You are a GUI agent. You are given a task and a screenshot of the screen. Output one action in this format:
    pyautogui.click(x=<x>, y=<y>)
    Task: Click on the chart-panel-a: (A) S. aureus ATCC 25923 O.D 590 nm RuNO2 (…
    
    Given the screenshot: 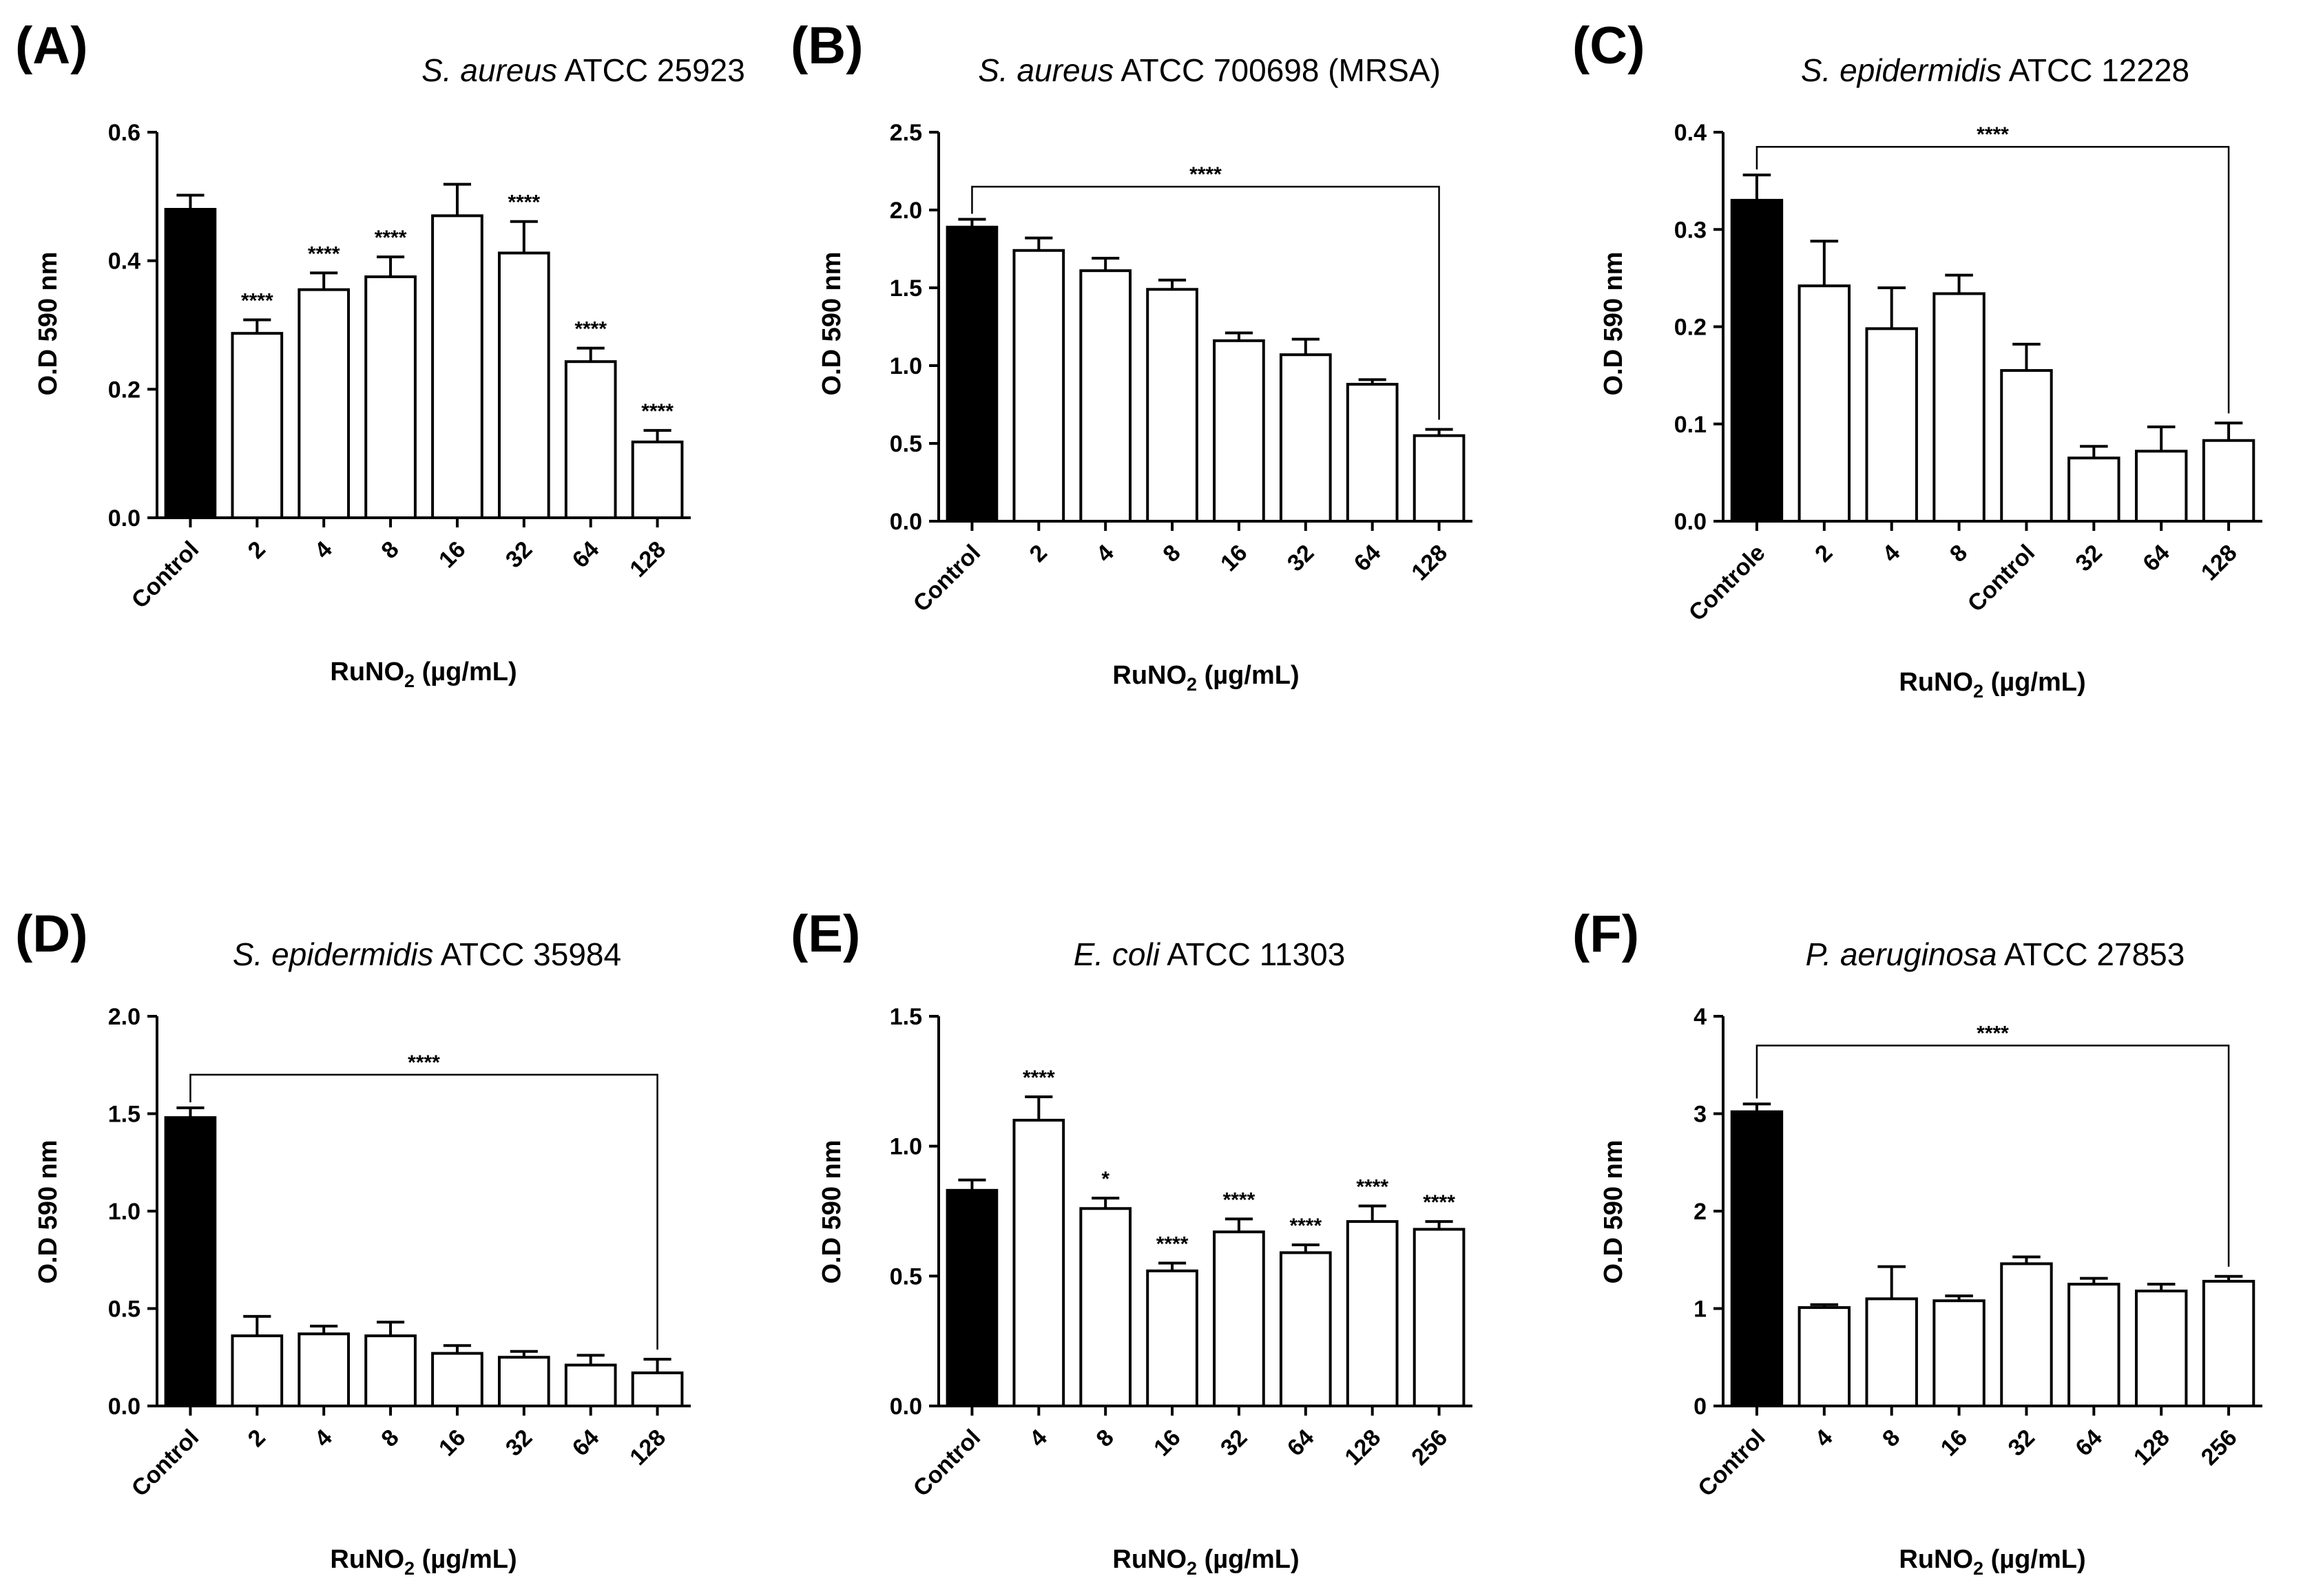 What is the action you would take?
    pyautogui.click(x=380, y=354)
    